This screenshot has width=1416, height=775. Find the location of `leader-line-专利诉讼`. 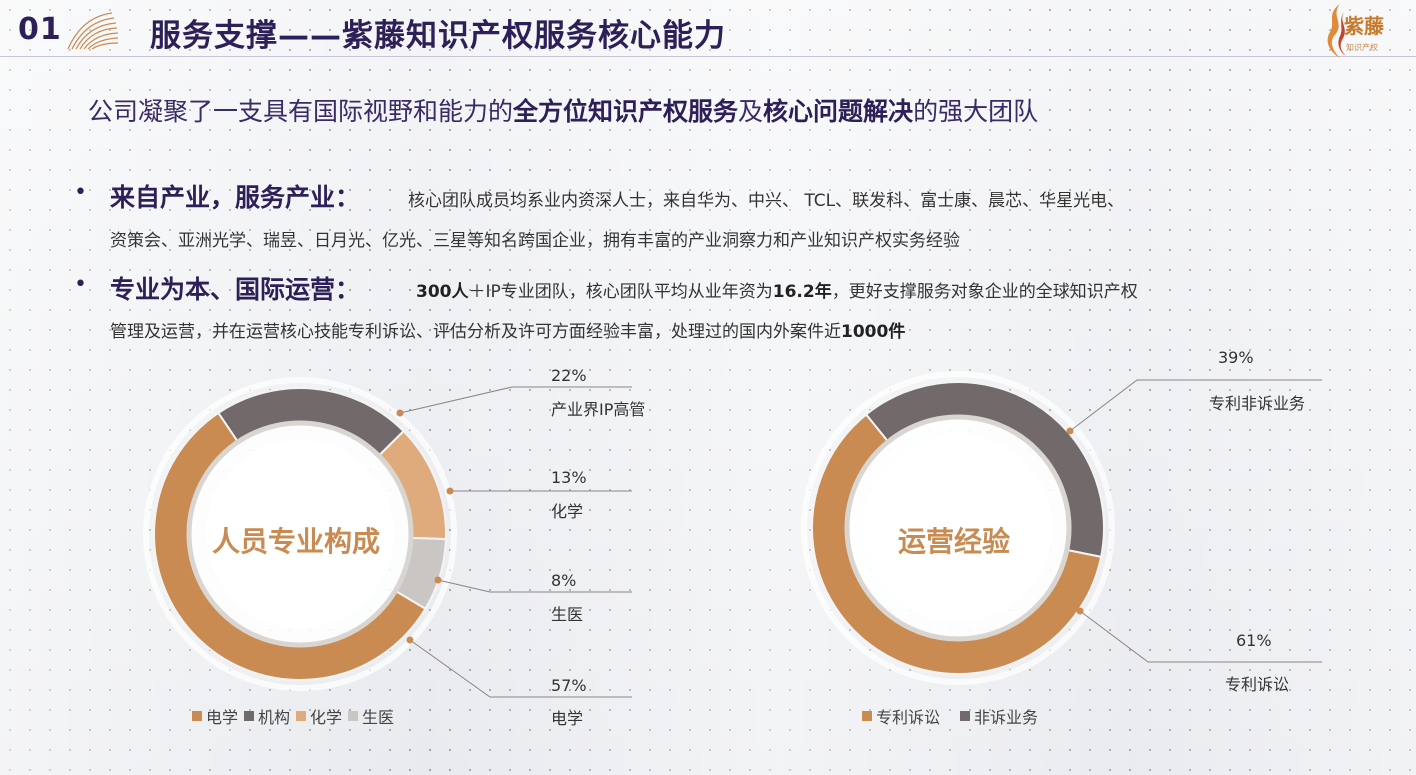

leader-line-专利诉讼 is located at coordinates (1200, 636).